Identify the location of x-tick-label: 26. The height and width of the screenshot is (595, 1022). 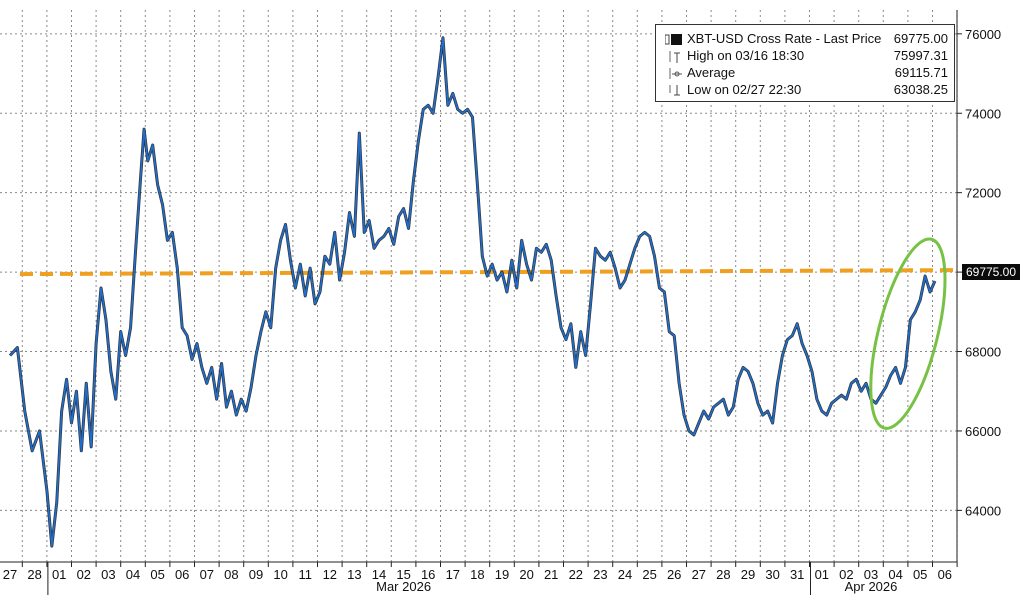
(674, 574).